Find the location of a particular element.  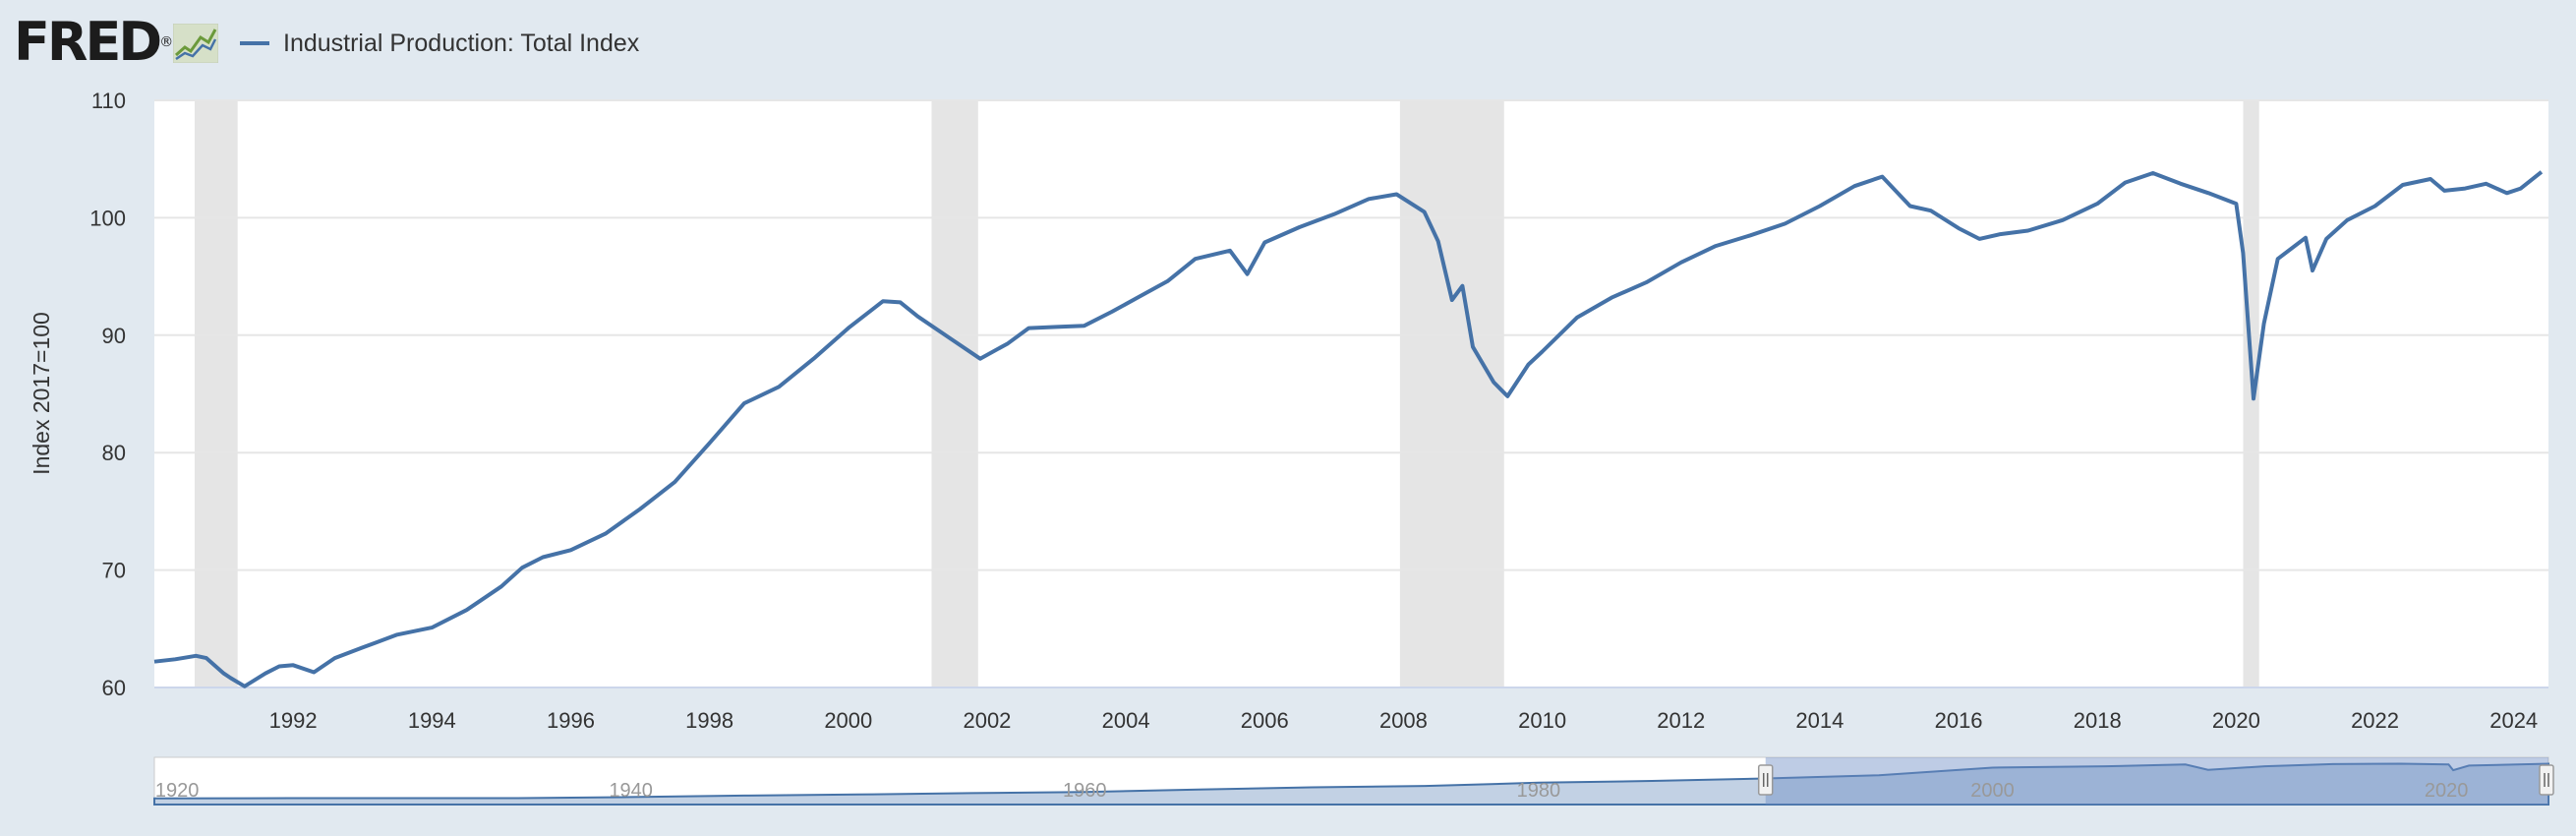

x-tick-label: 1994 is located at coordinates (432, 721).